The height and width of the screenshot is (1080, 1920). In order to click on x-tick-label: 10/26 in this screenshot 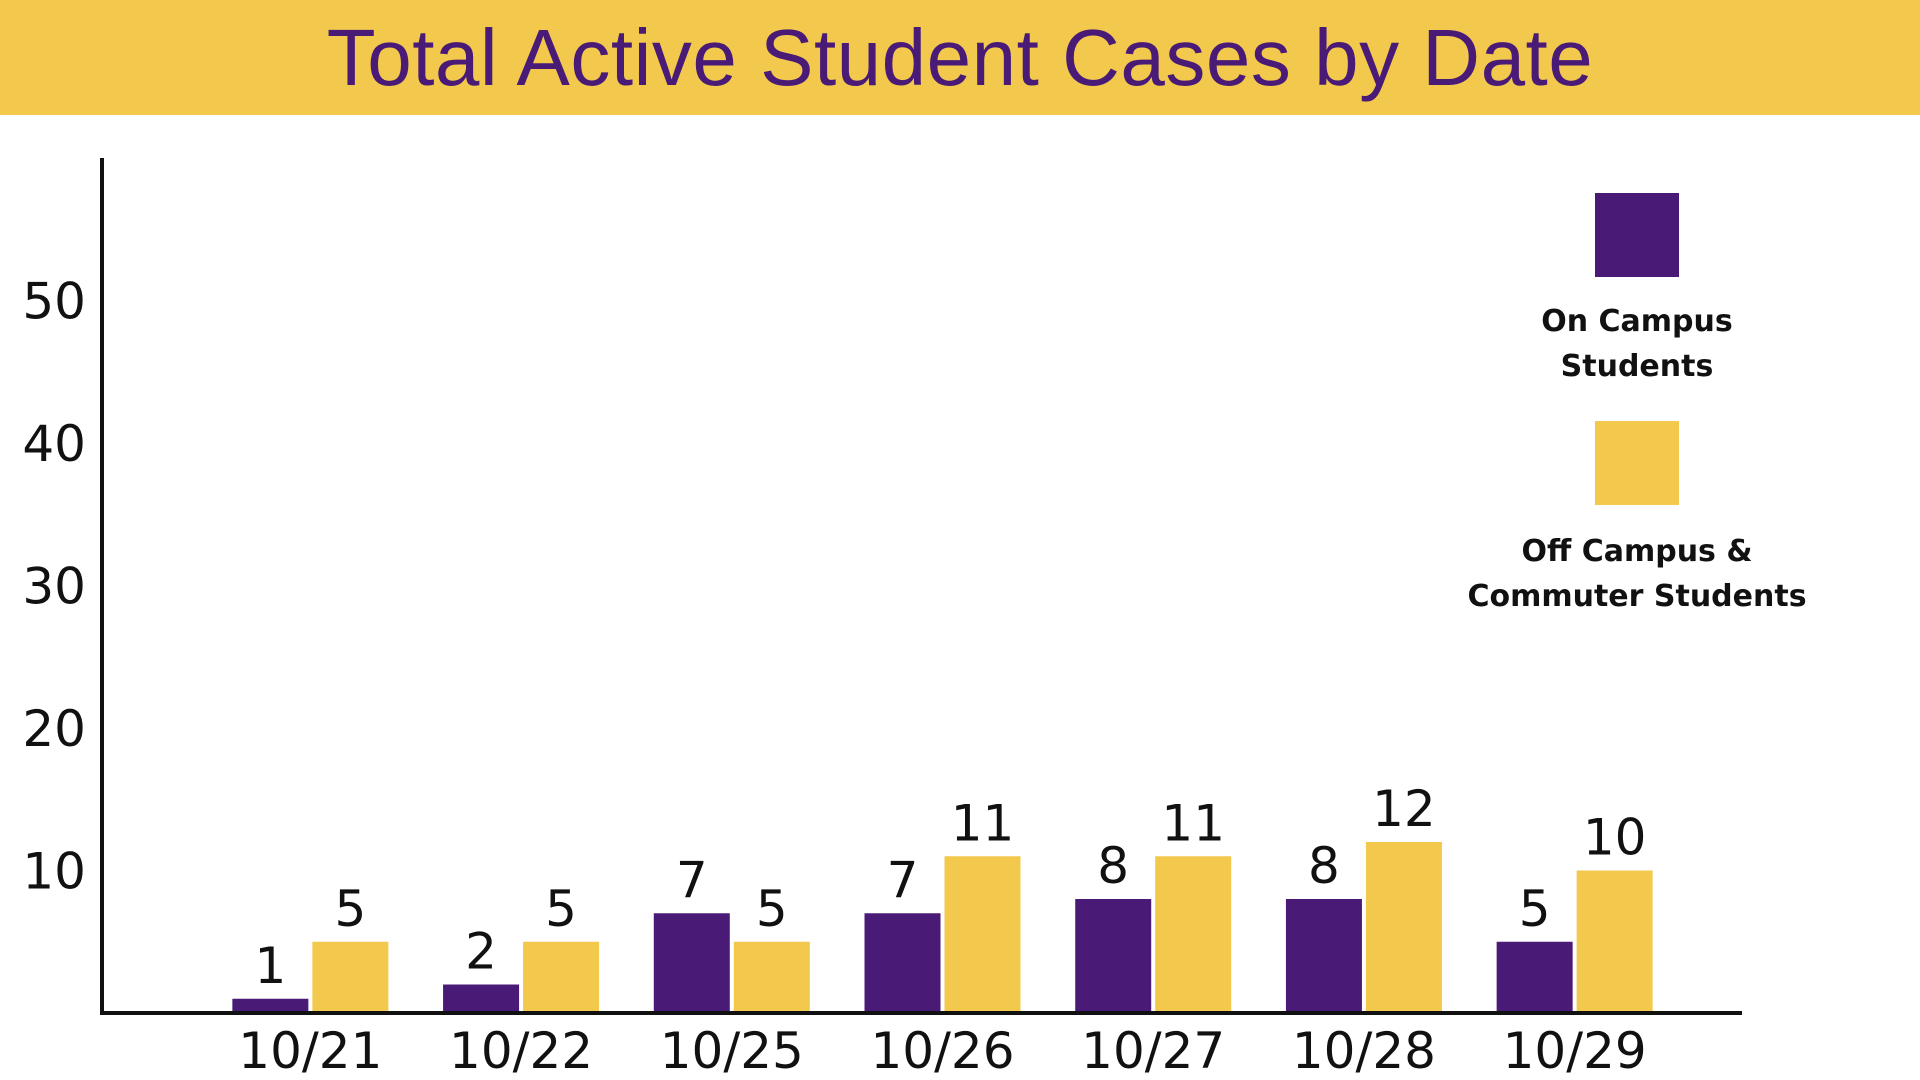, I will do `click(942, 1051)`.